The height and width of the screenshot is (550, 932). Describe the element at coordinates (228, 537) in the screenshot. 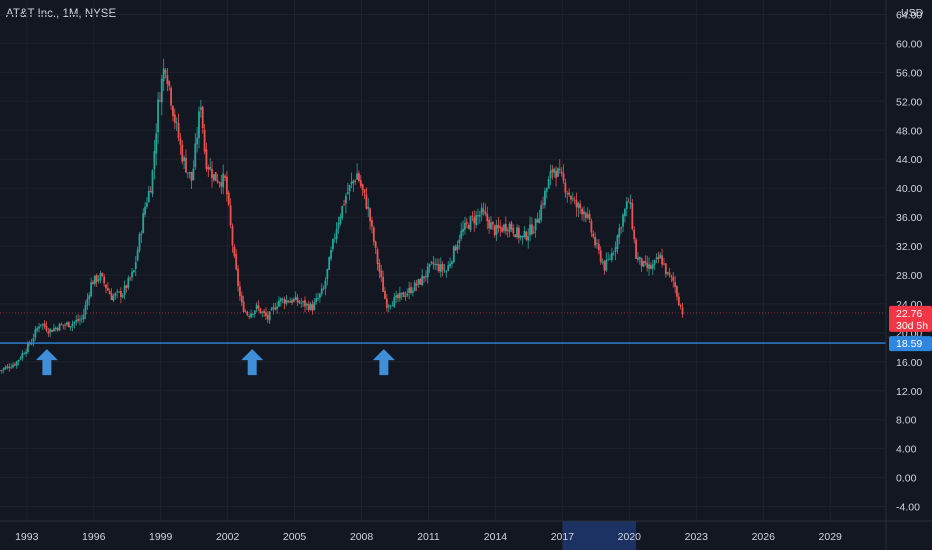

I see `time-tick-label: 2002` at that location.